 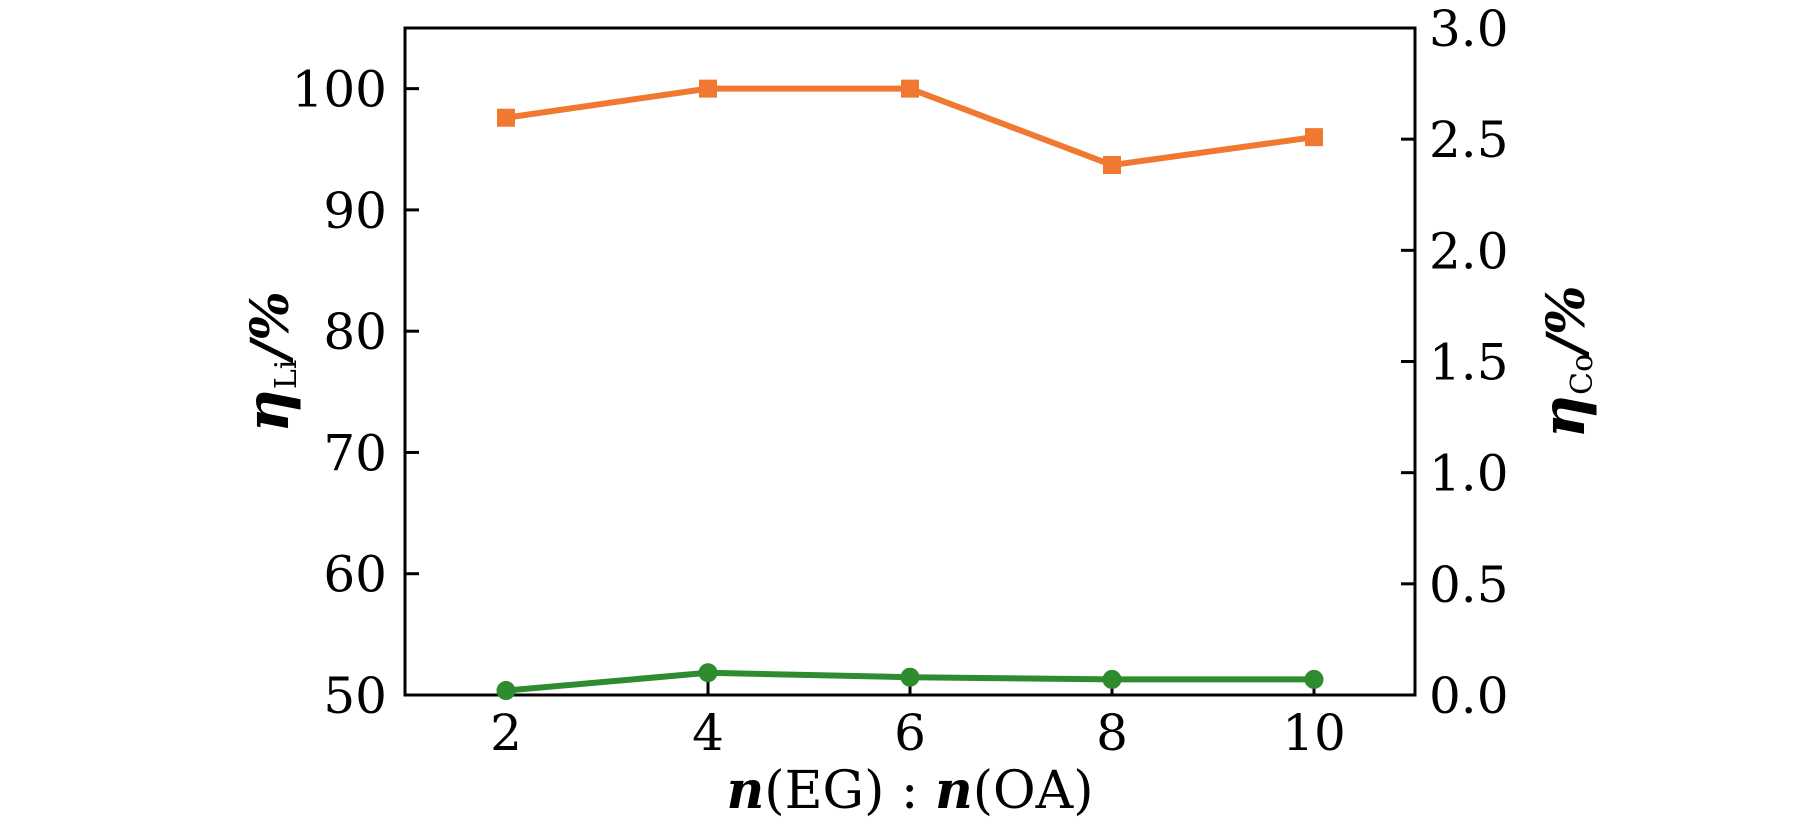 I want to click on left-axis-label: ηLi/%, so click(x=268, y=362).